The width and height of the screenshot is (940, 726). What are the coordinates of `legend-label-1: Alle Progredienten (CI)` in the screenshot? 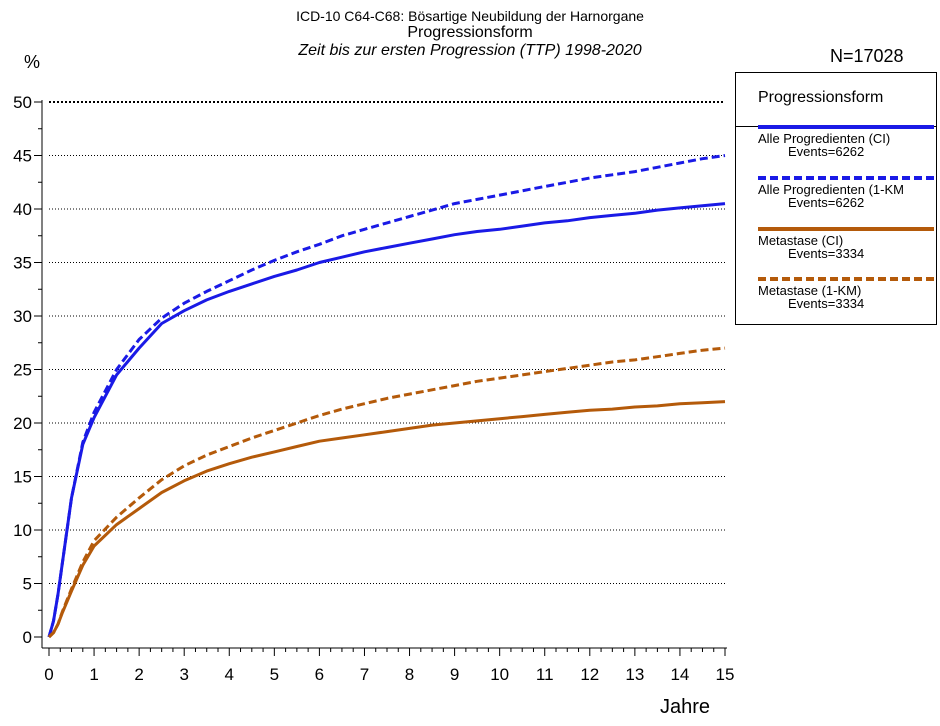 It's located at (824, 138).